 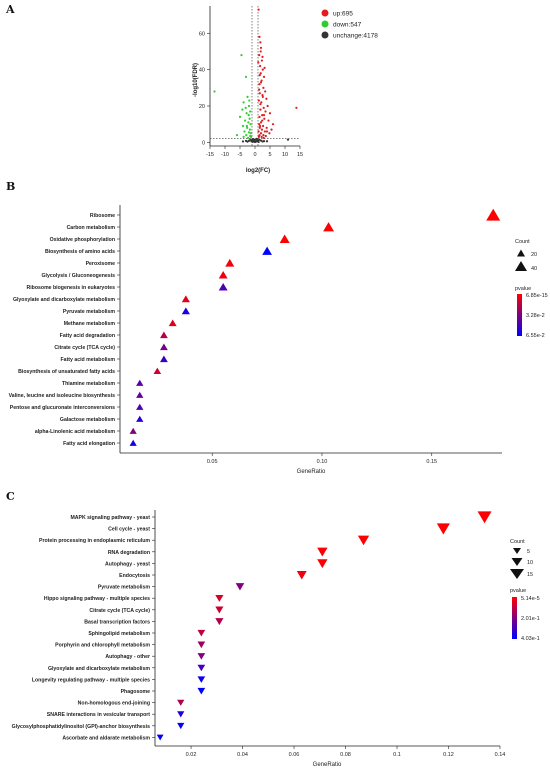 I want to click on volcano-legend: up:695 down:547 unchange:4178, so click(x=349, y=24).